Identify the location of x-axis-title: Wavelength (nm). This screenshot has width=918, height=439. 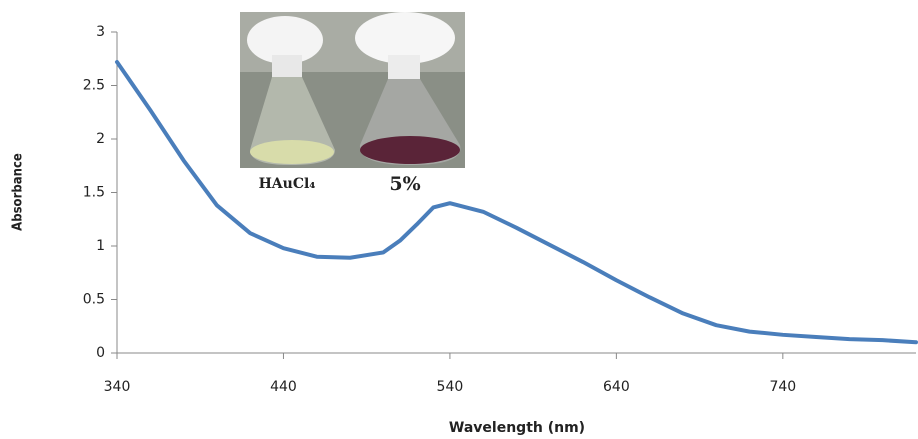
(517, 428).